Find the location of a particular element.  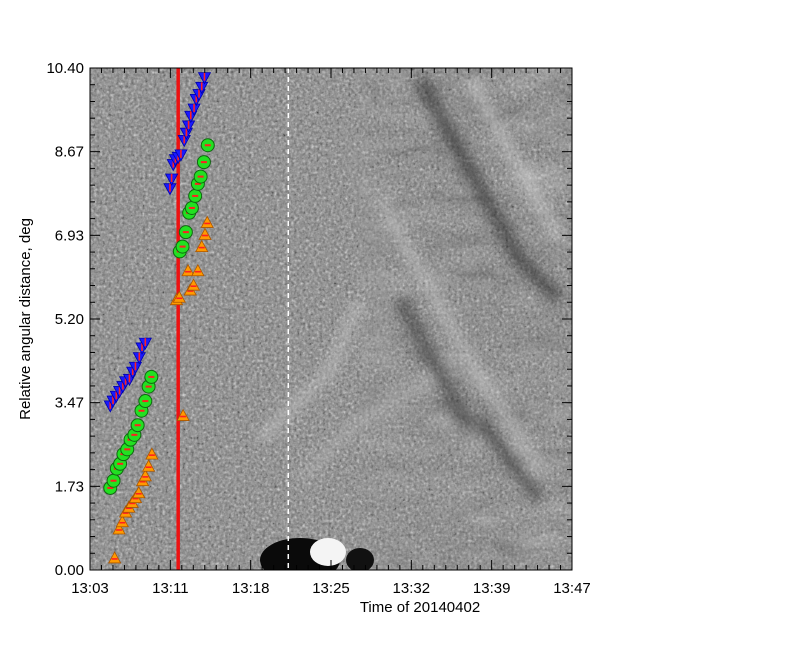

y-tick-label: 0.00 is located at coordinates (69, 570).